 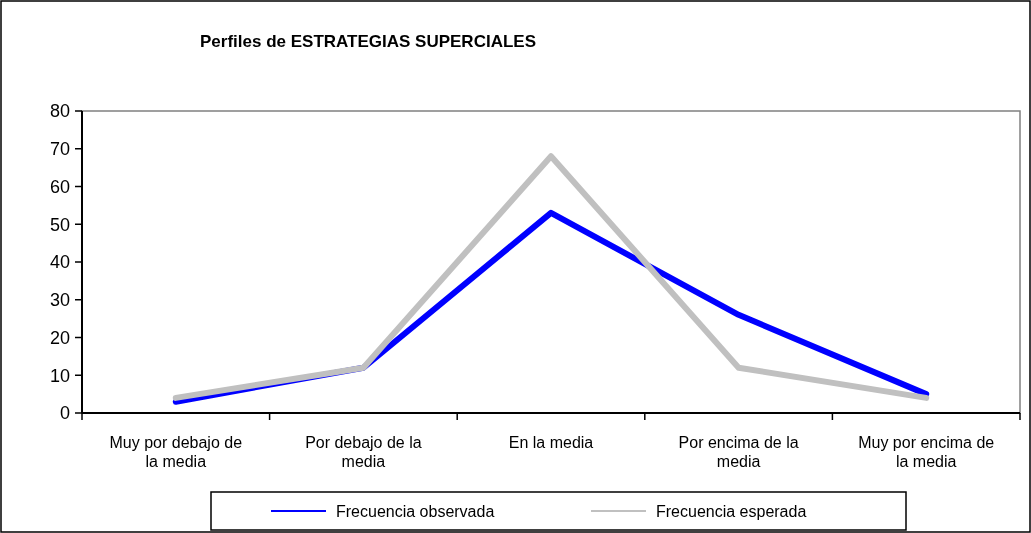 I want to click on x-tick-label: En la media, so click(x=551, y=442).